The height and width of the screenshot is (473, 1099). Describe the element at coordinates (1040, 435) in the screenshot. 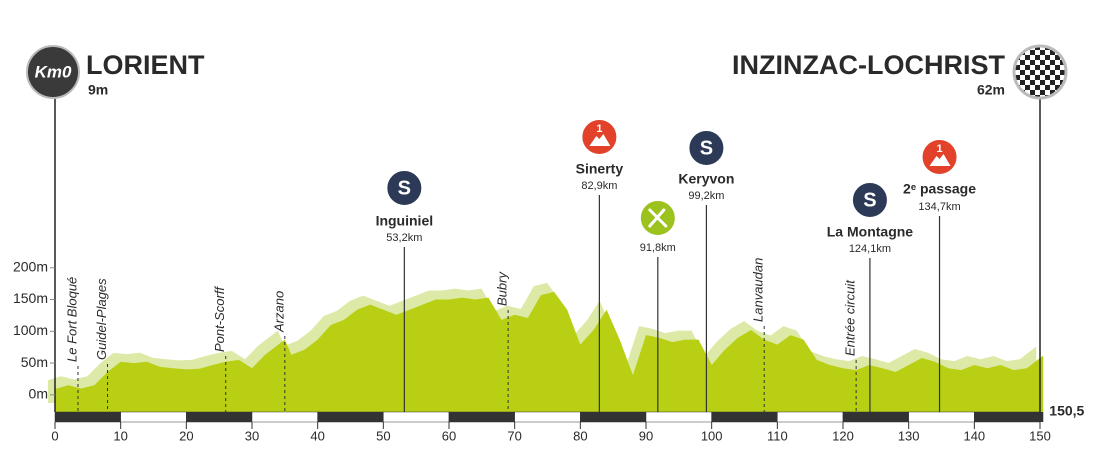

I see `x-tick-label: 150` at that location.